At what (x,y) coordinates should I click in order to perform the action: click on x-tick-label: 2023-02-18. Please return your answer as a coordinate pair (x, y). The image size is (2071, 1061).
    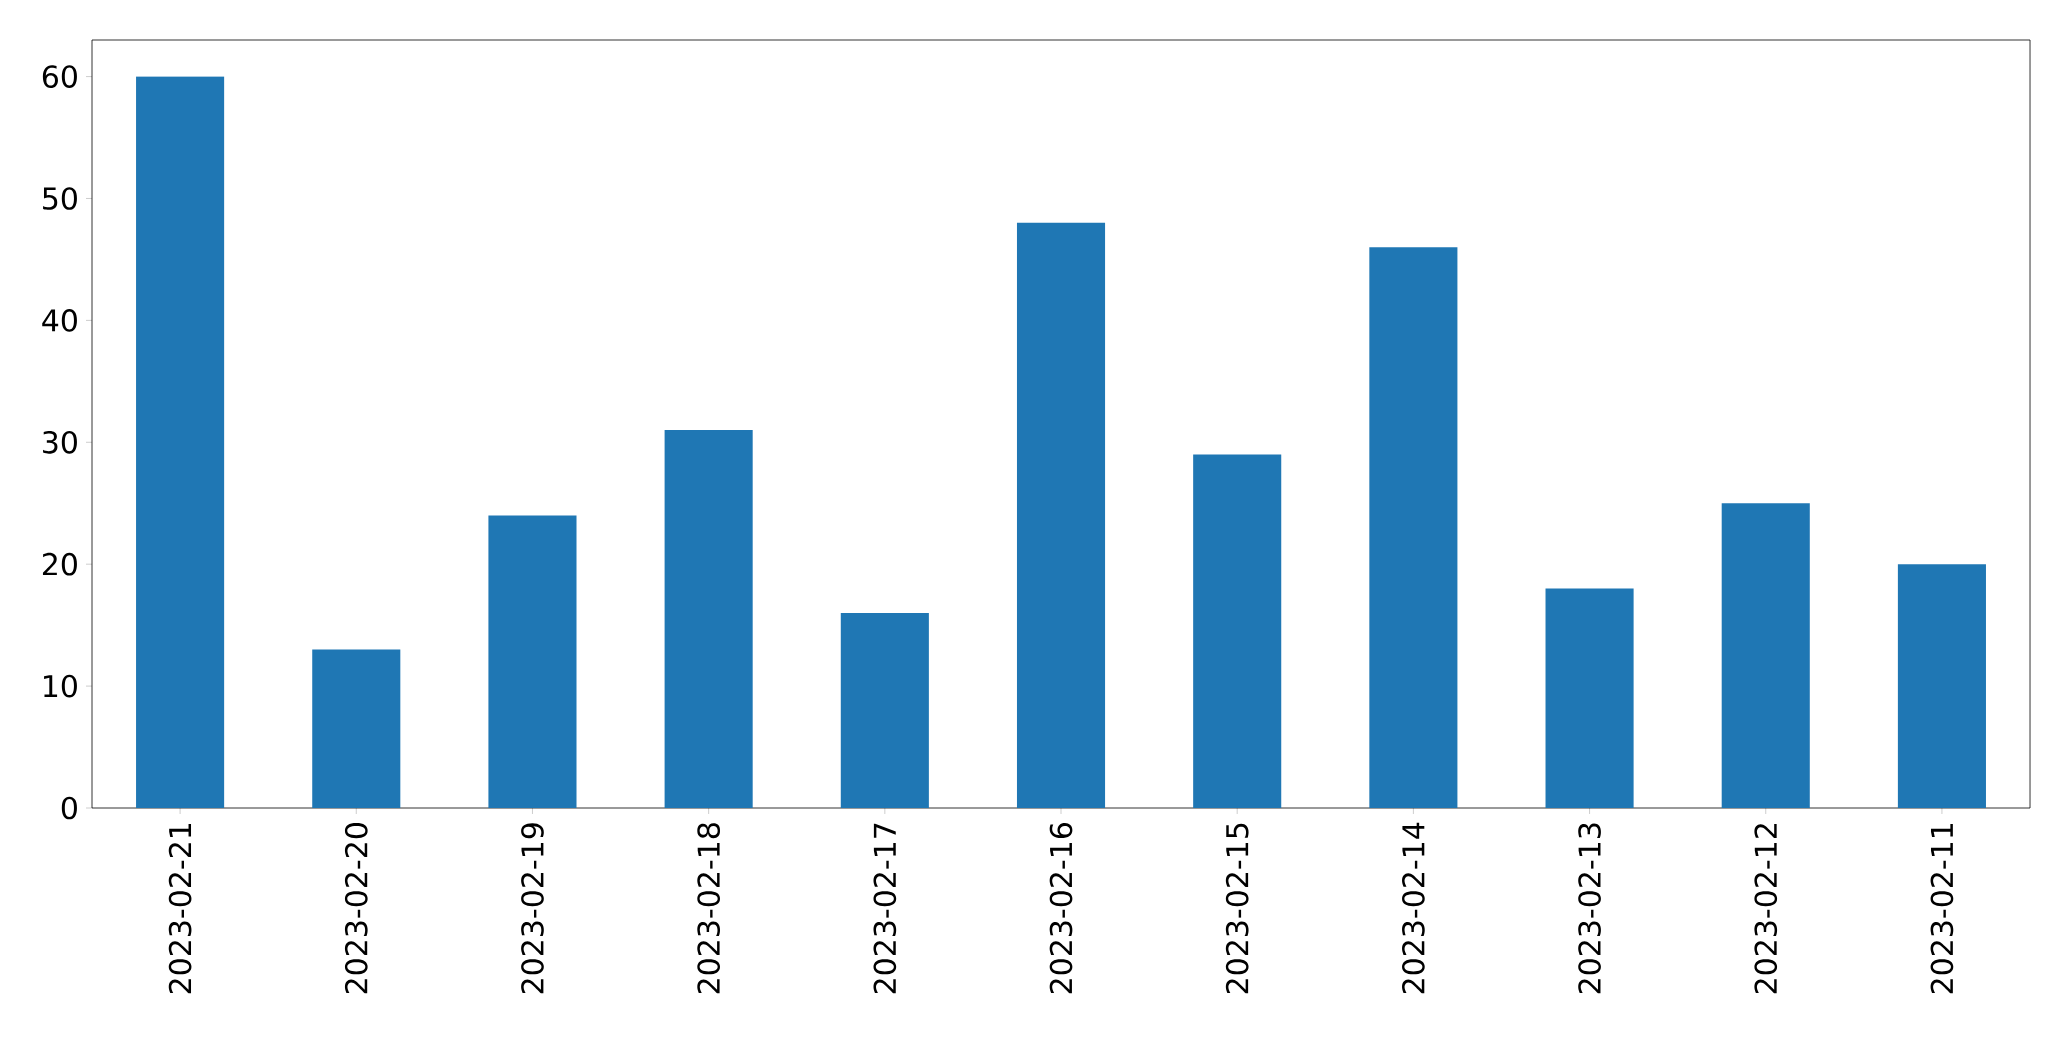
    Looking at the image, I should click on (709, 908).